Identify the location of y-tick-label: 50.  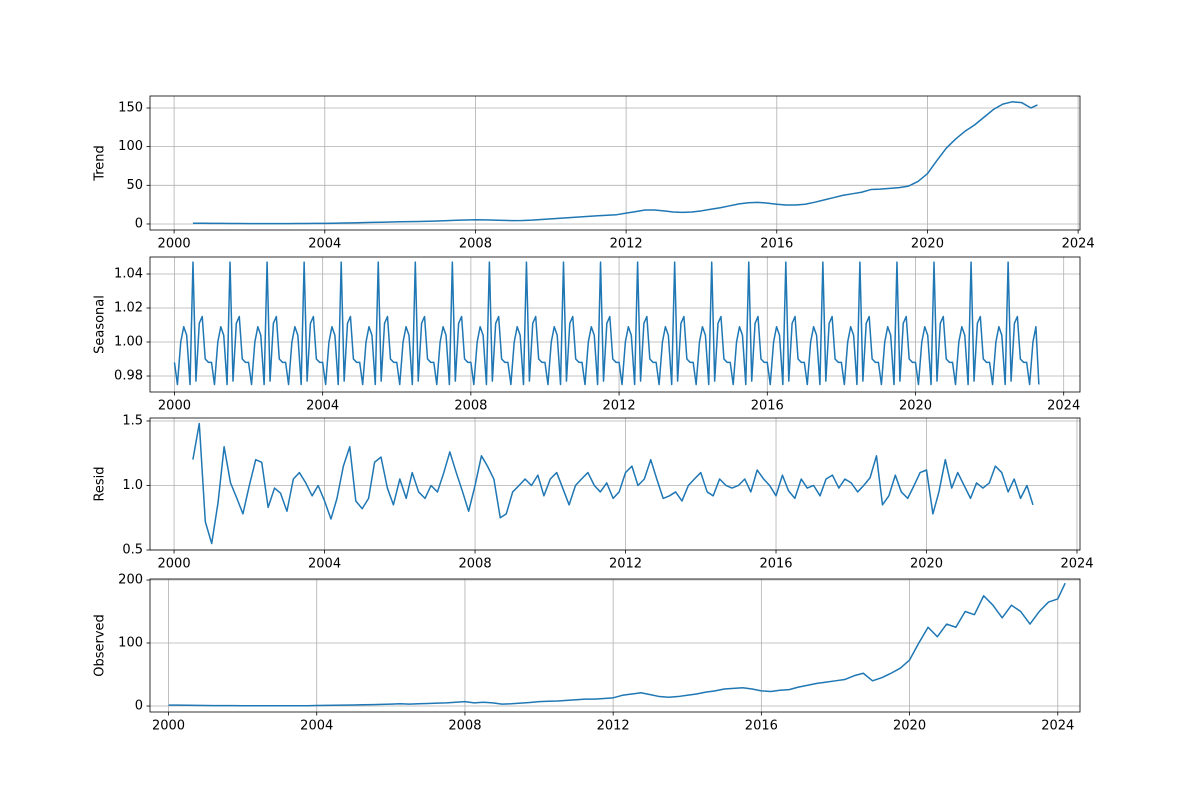
(134, 185).